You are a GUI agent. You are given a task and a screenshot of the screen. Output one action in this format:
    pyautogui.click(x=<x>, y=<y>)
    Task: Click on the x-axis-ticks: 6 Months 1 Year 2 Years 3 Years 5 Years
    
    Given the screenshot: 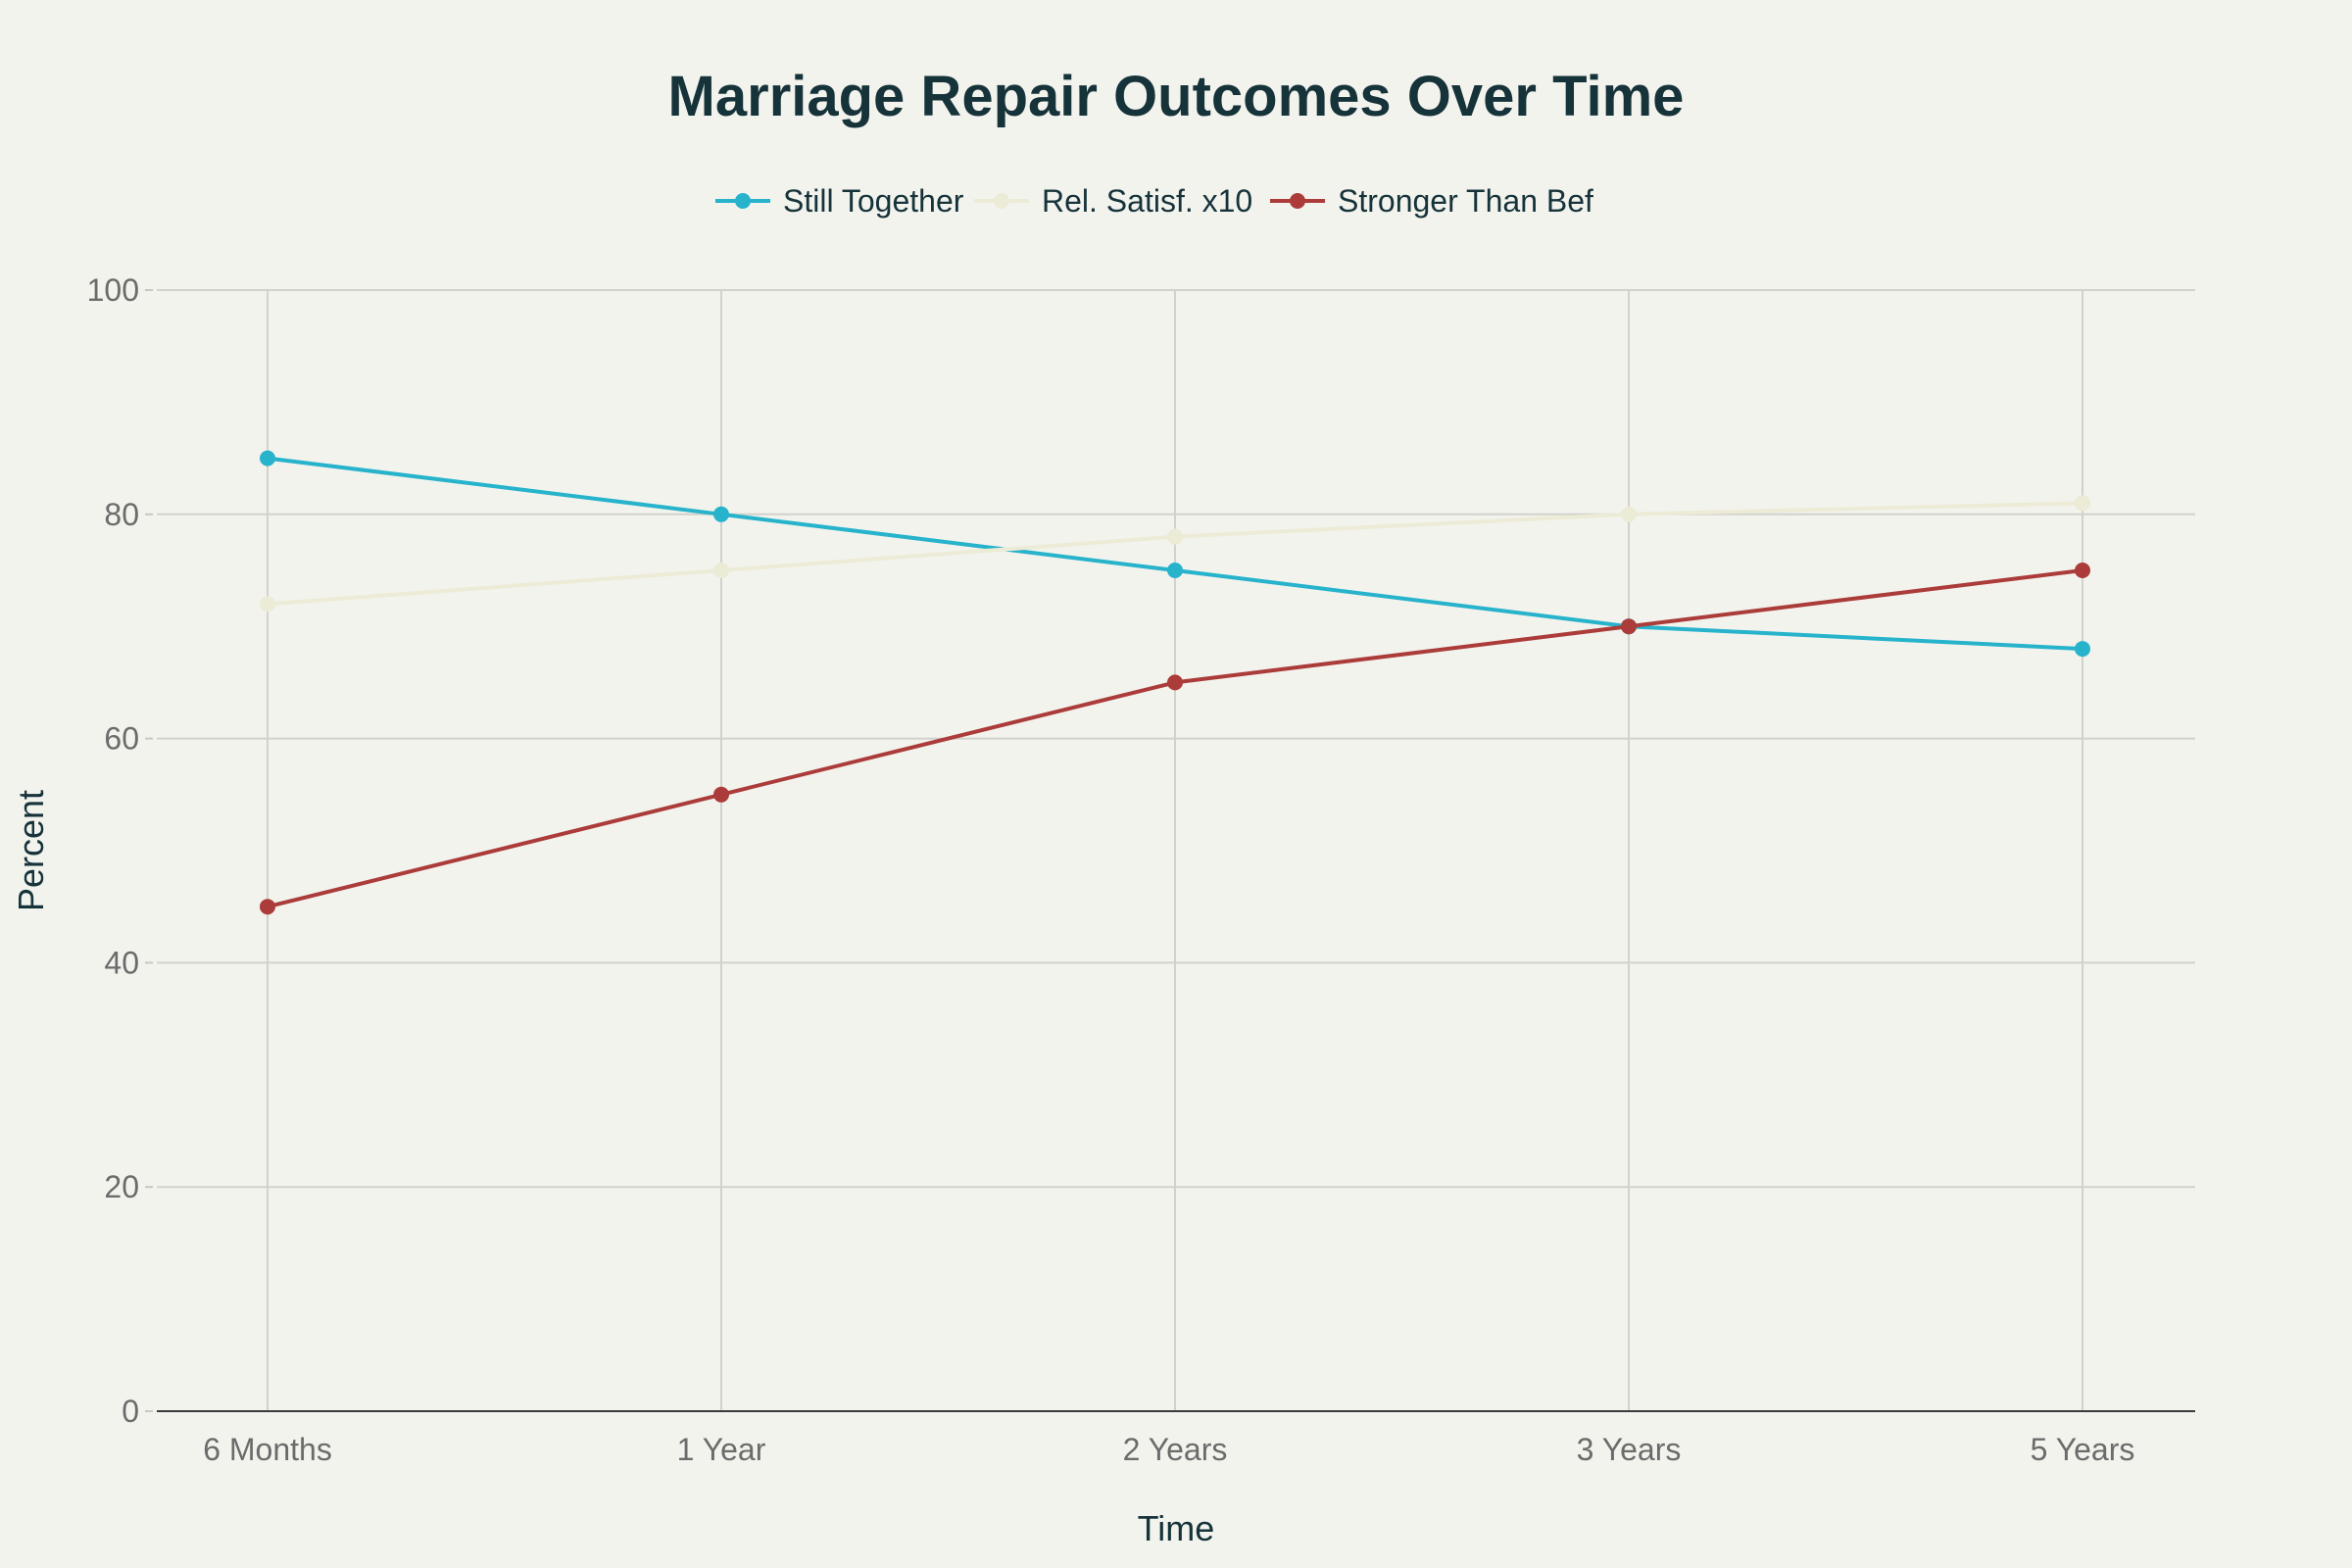 What is the action you would take?
    pyautogui.click(x=1168, y=1449)
    